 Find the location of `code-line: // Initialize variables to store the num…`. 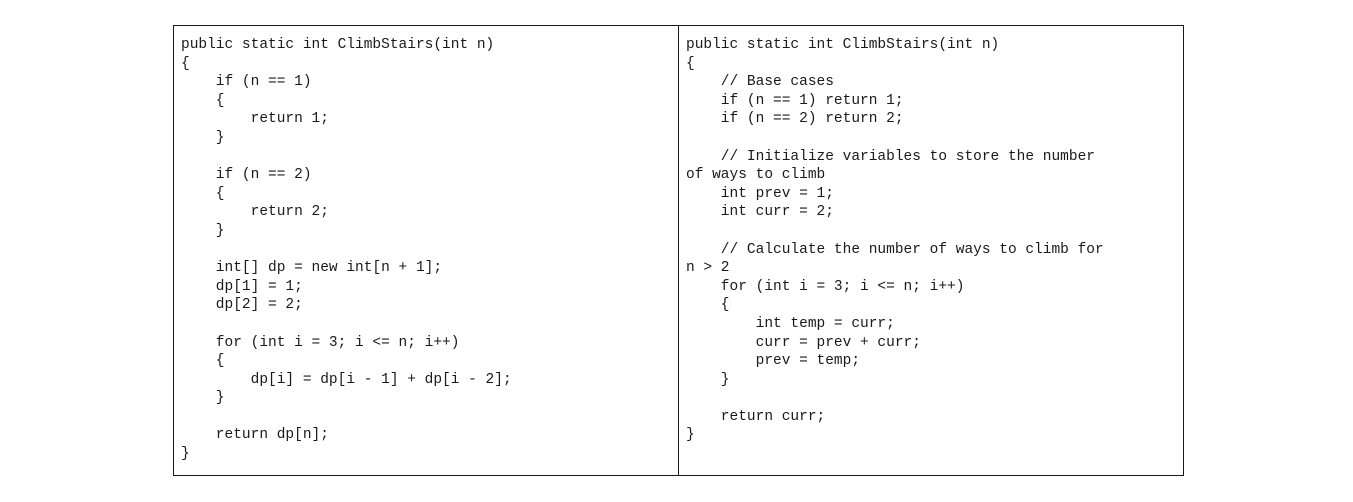

code-line: // Initialize variables to store the num… is located at coordinates (890, 156).